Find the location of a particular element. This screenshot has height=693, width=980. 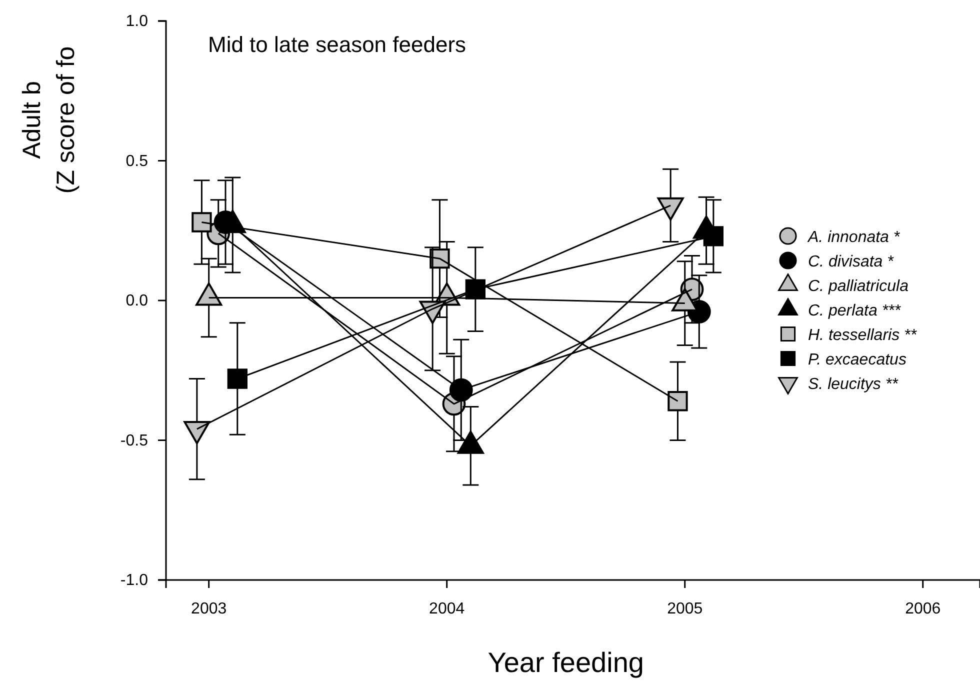

x-tick-label: 2006 is located at coordinates (923, 609).